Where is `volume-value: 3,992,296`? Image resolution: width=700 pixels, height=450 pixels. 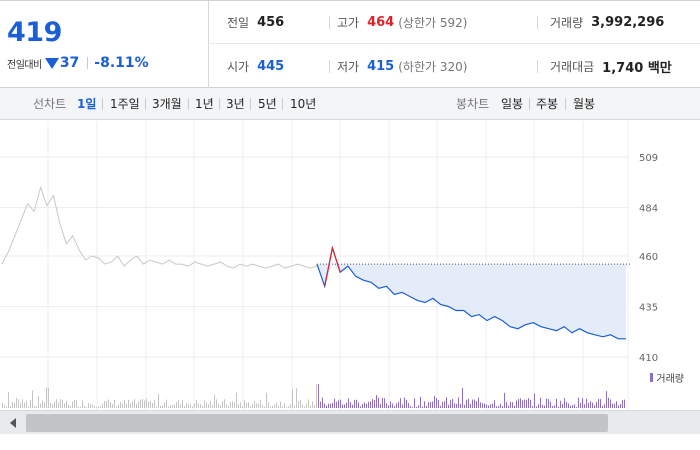
volume-value: 3,992,296 is located at coordinates (628, 22).